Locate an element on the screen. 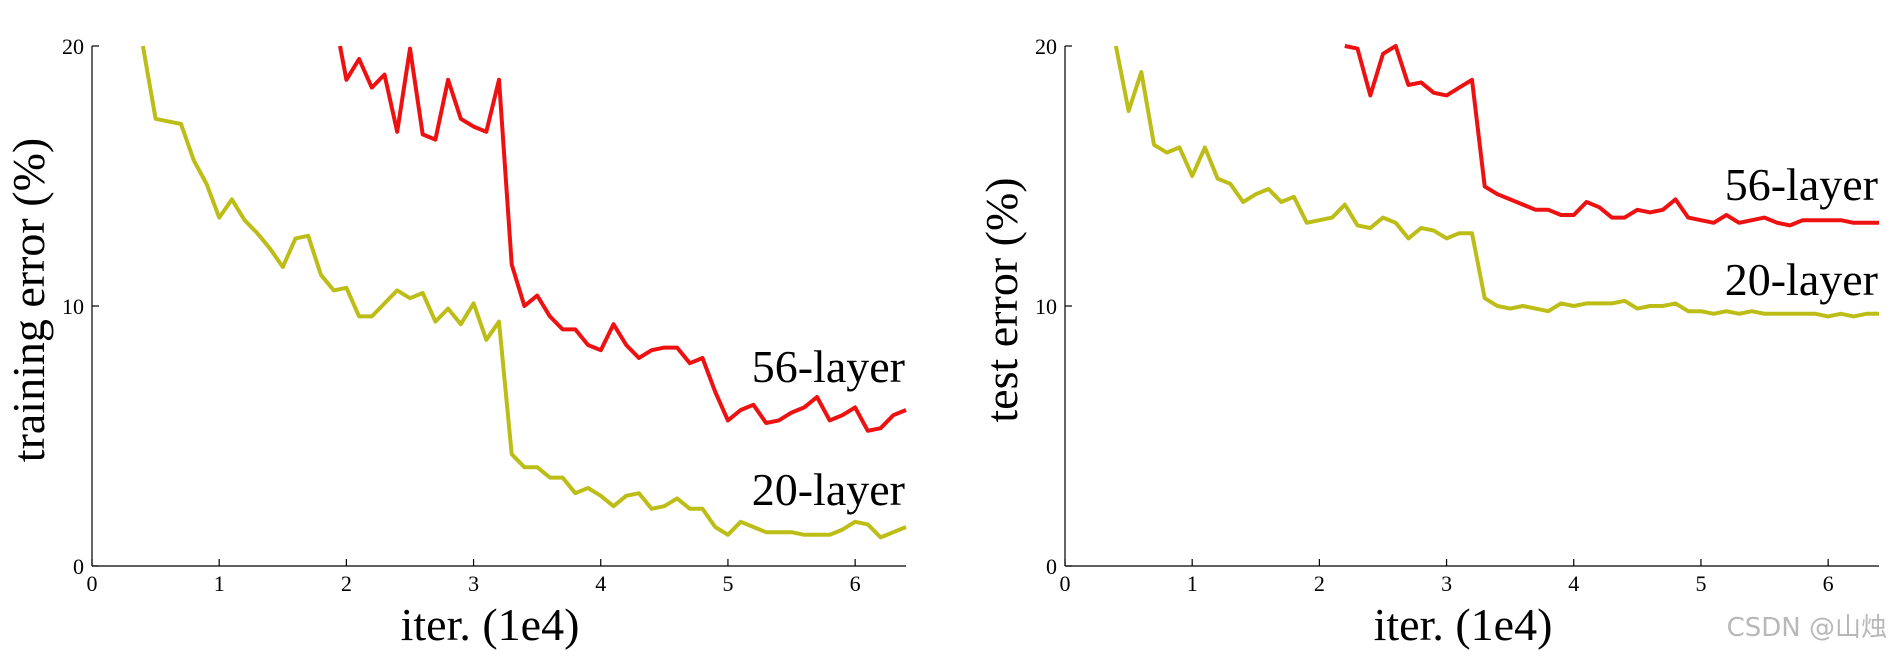 This screenshot has height=659, width=1895. training-x-axis-label: iter. (1e4) is located at coordinates (490, 624).